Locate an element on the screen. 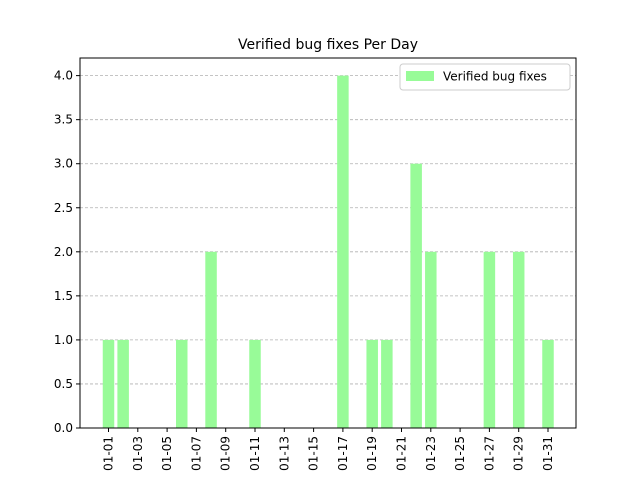  x-tick-label: 01-01 is located at coordinates (109, 453).